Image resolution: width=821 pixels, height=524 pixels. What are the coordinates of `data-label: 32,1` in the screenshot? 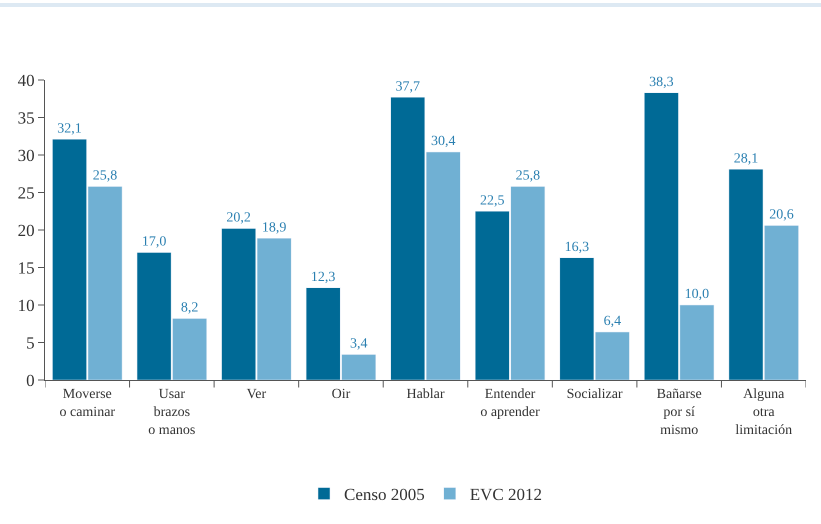 It's located at (69, 128).